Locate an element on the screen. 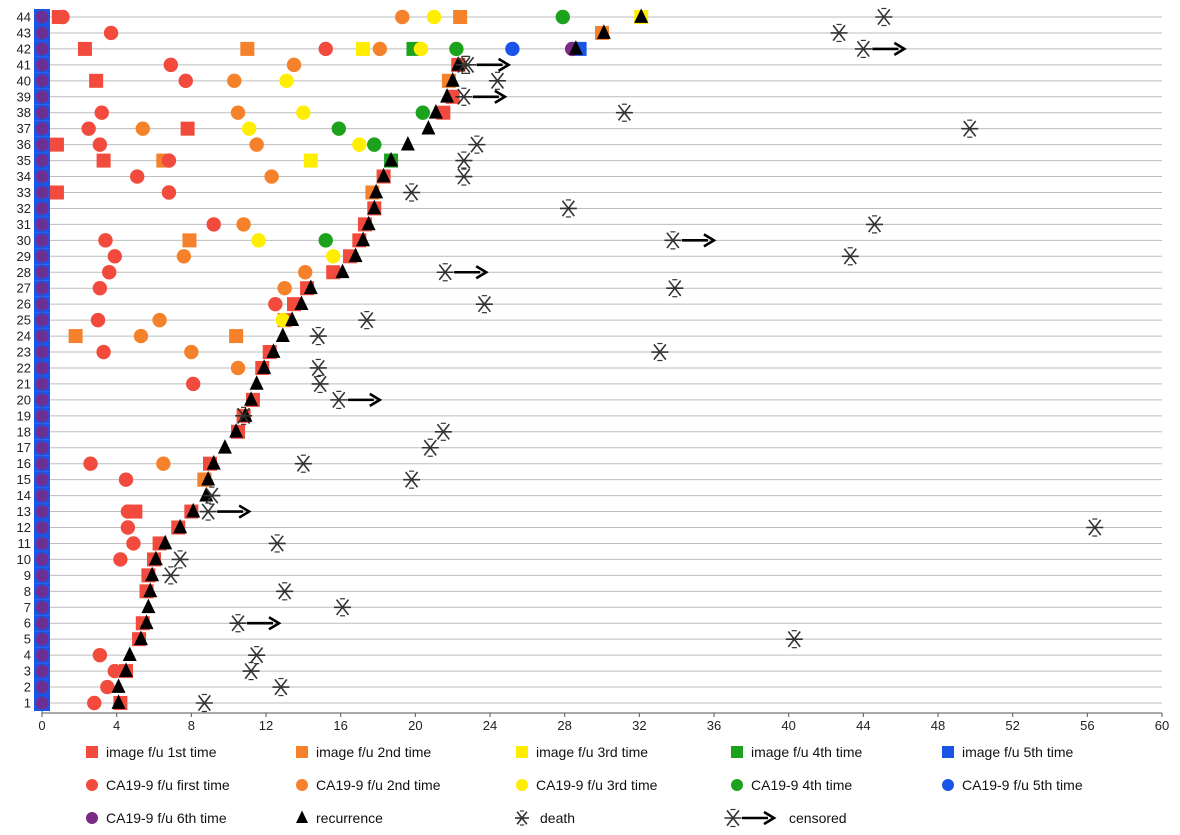  legend-square-marker is located at coordinates (737, 752).